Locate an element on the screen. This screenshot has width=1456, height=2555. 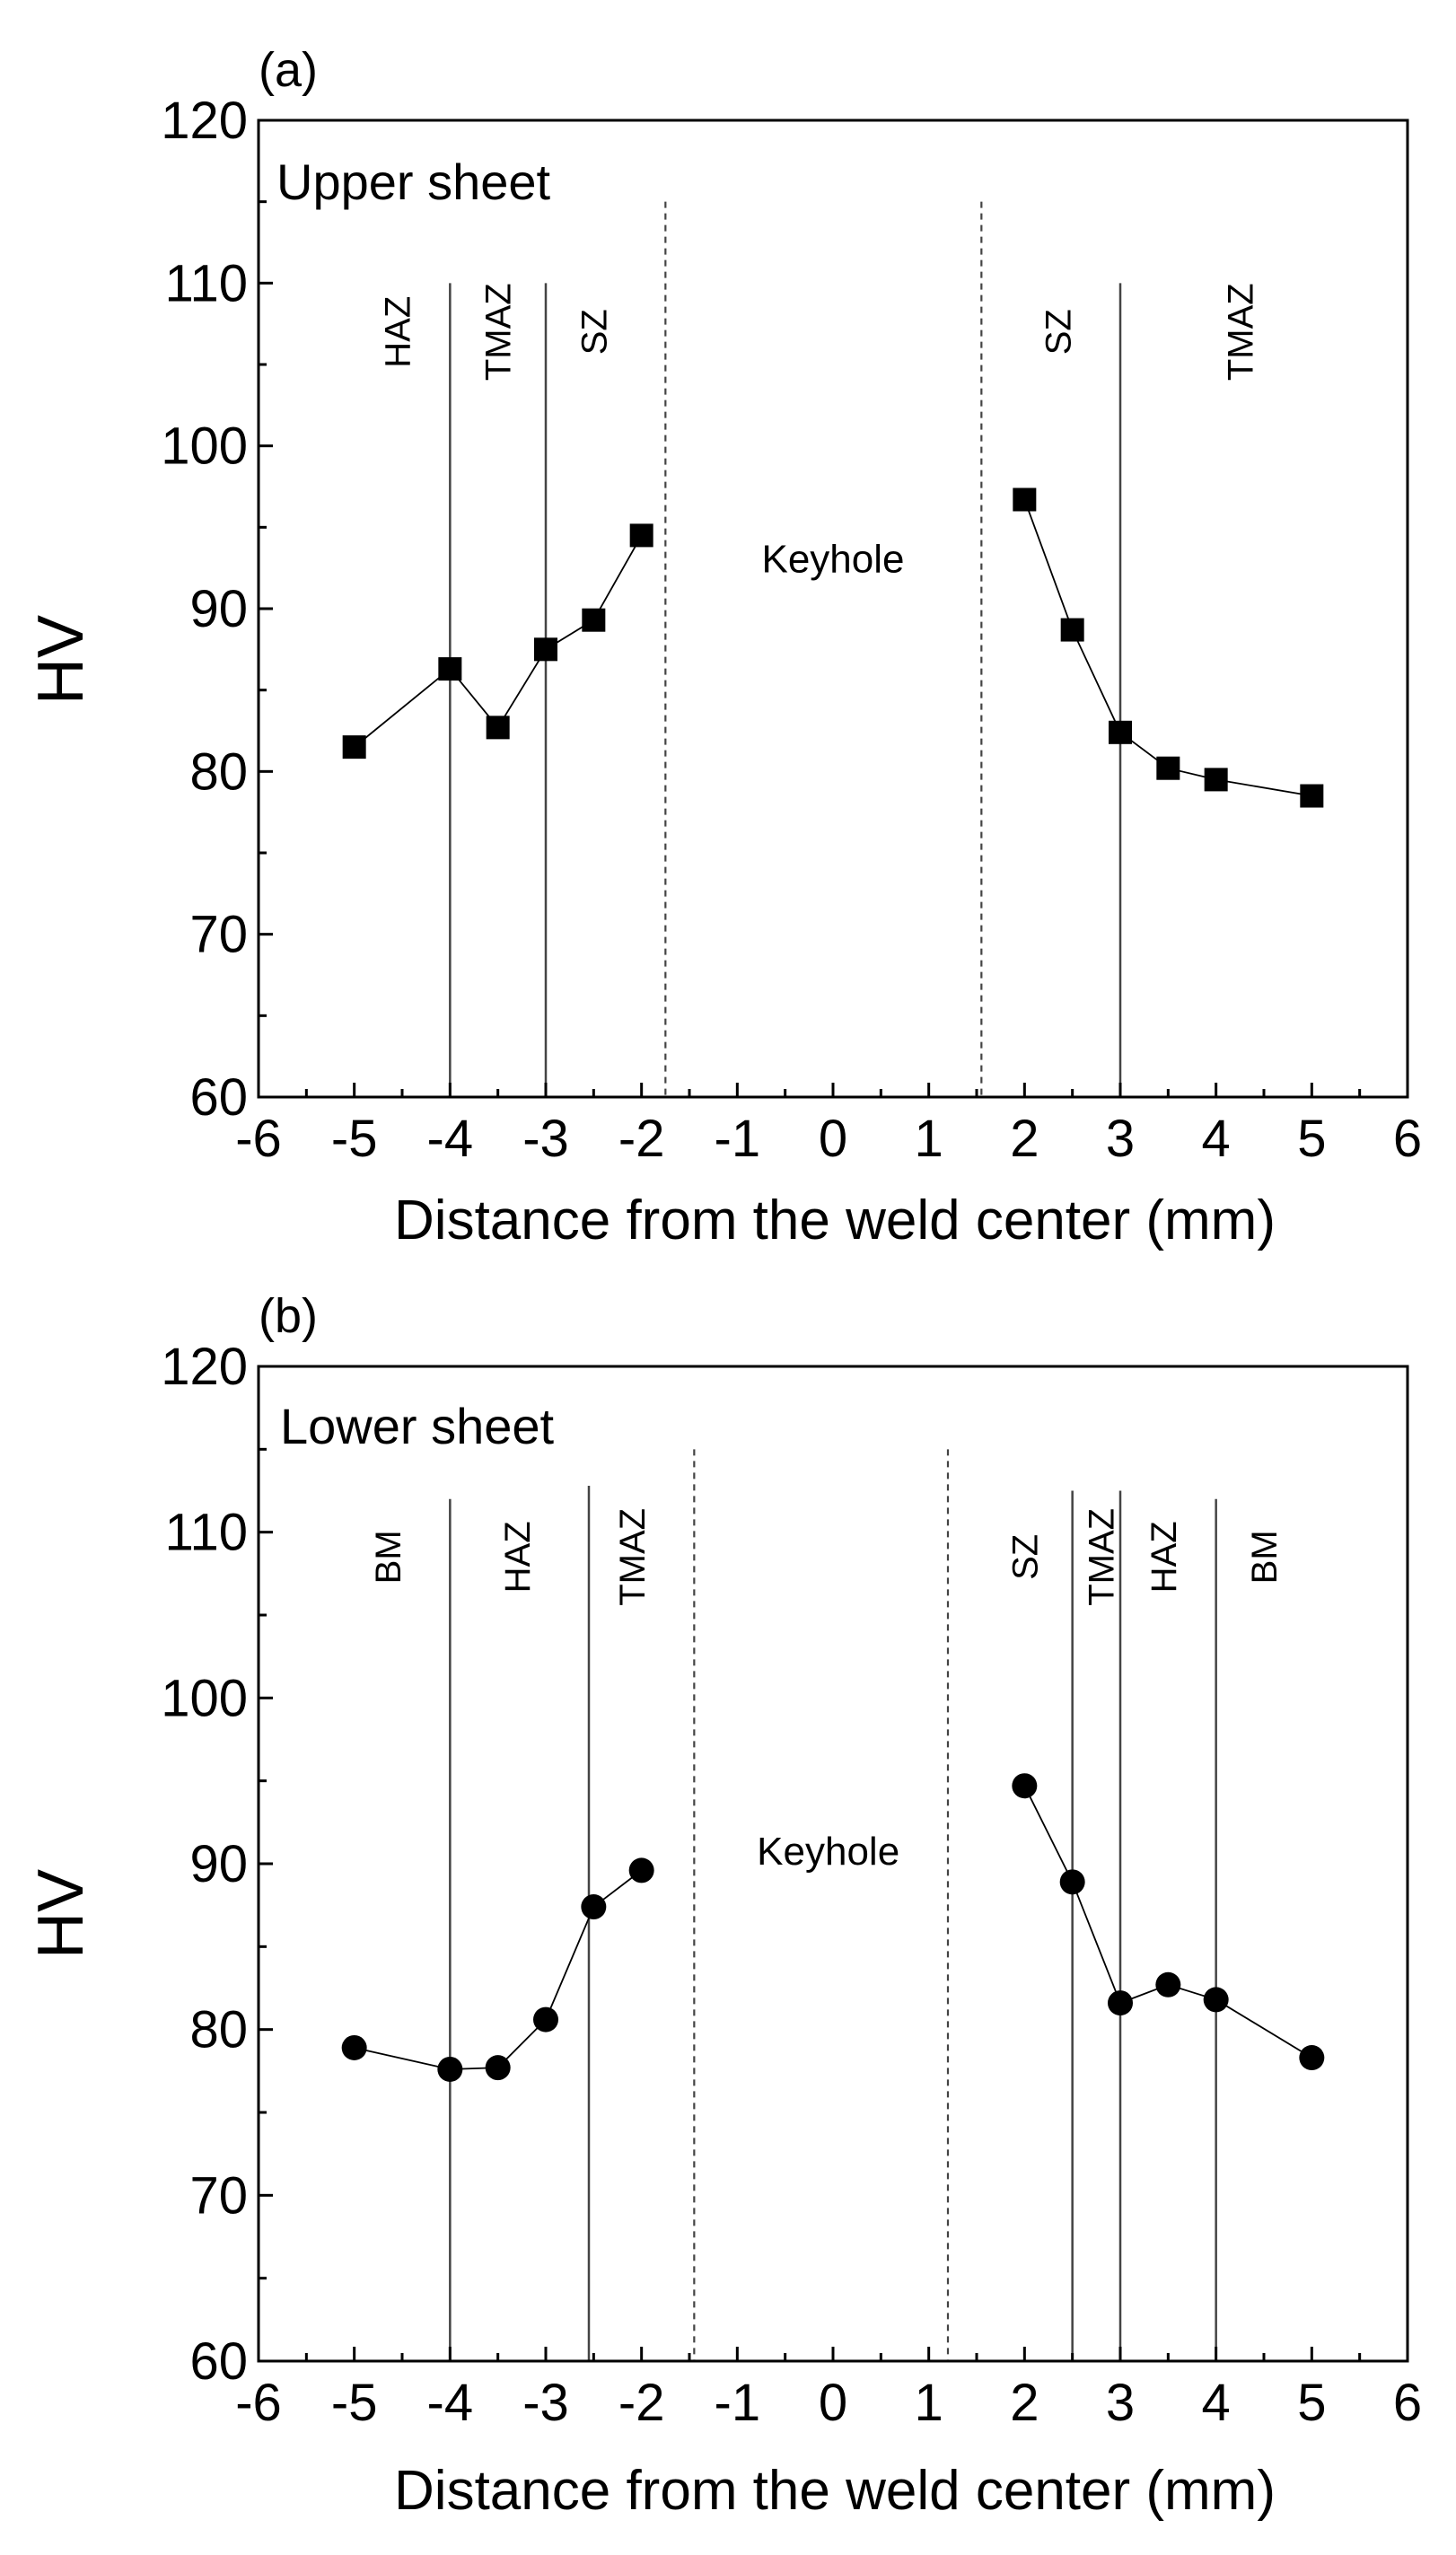
panel-a-y-tick-label: 80 is located at coordinates (218, 771).